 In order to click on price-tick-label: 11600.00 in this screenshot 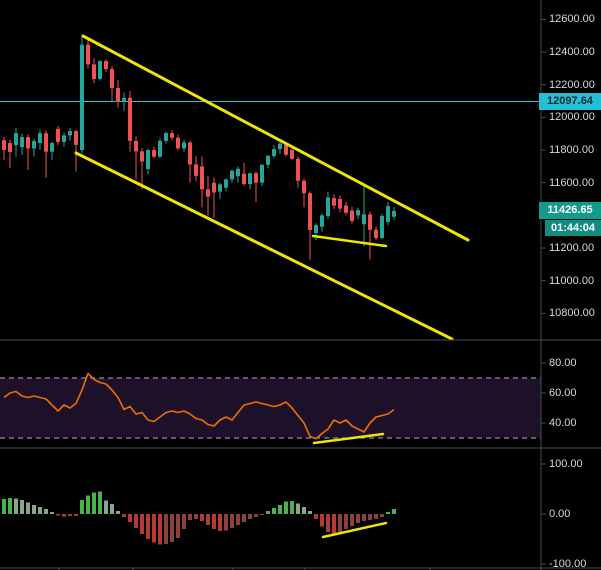, I will do `click(572, 182)`.